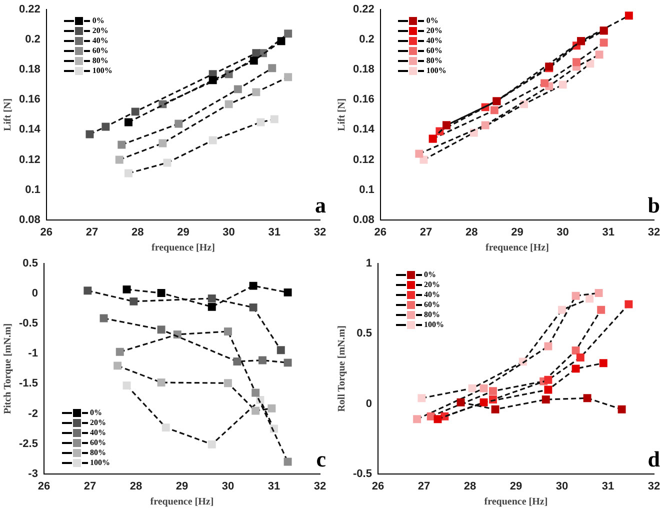 The image size is (668, 509). I want to click on y-tick-label: -2.5, so click(28, 444).